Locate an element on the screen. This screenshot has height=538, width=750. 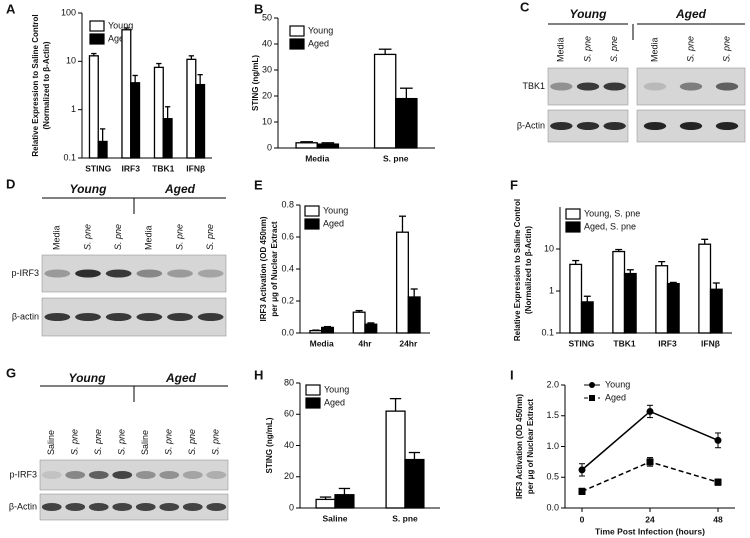
y-tick-label: 50 is located at coordinates (267, 17).